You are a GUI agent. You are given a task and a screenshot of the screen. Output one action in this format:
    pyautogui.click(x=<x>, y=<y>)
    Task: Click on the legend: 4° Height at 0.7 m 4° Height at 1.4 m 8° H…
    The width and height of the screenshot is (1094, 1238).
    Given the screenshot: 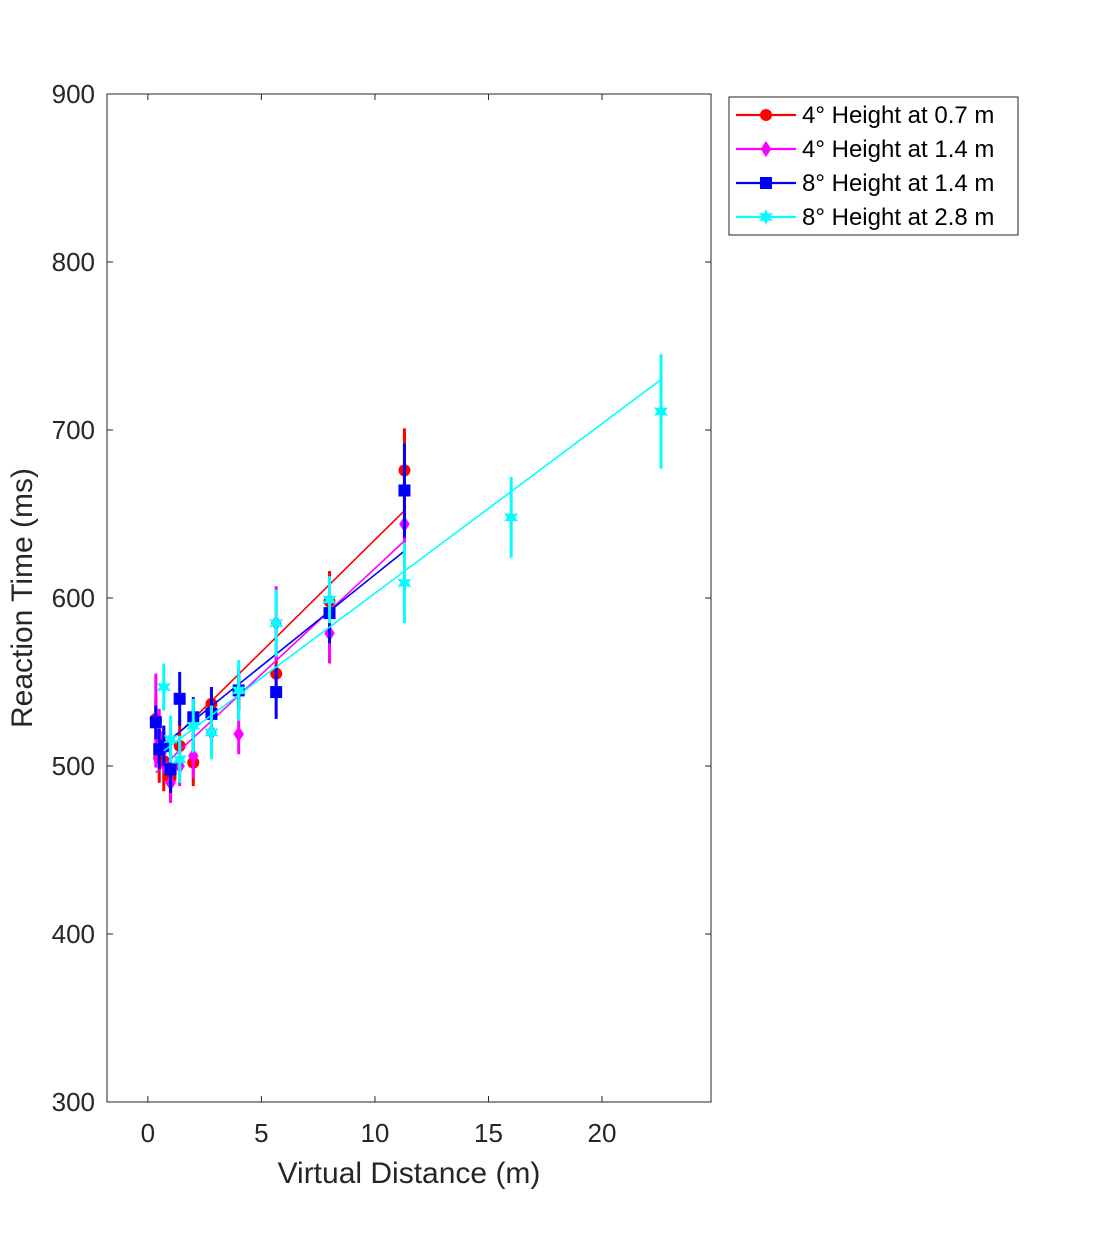 What is the action you would take?
    pyautogui.click(x=873, y=166)
    